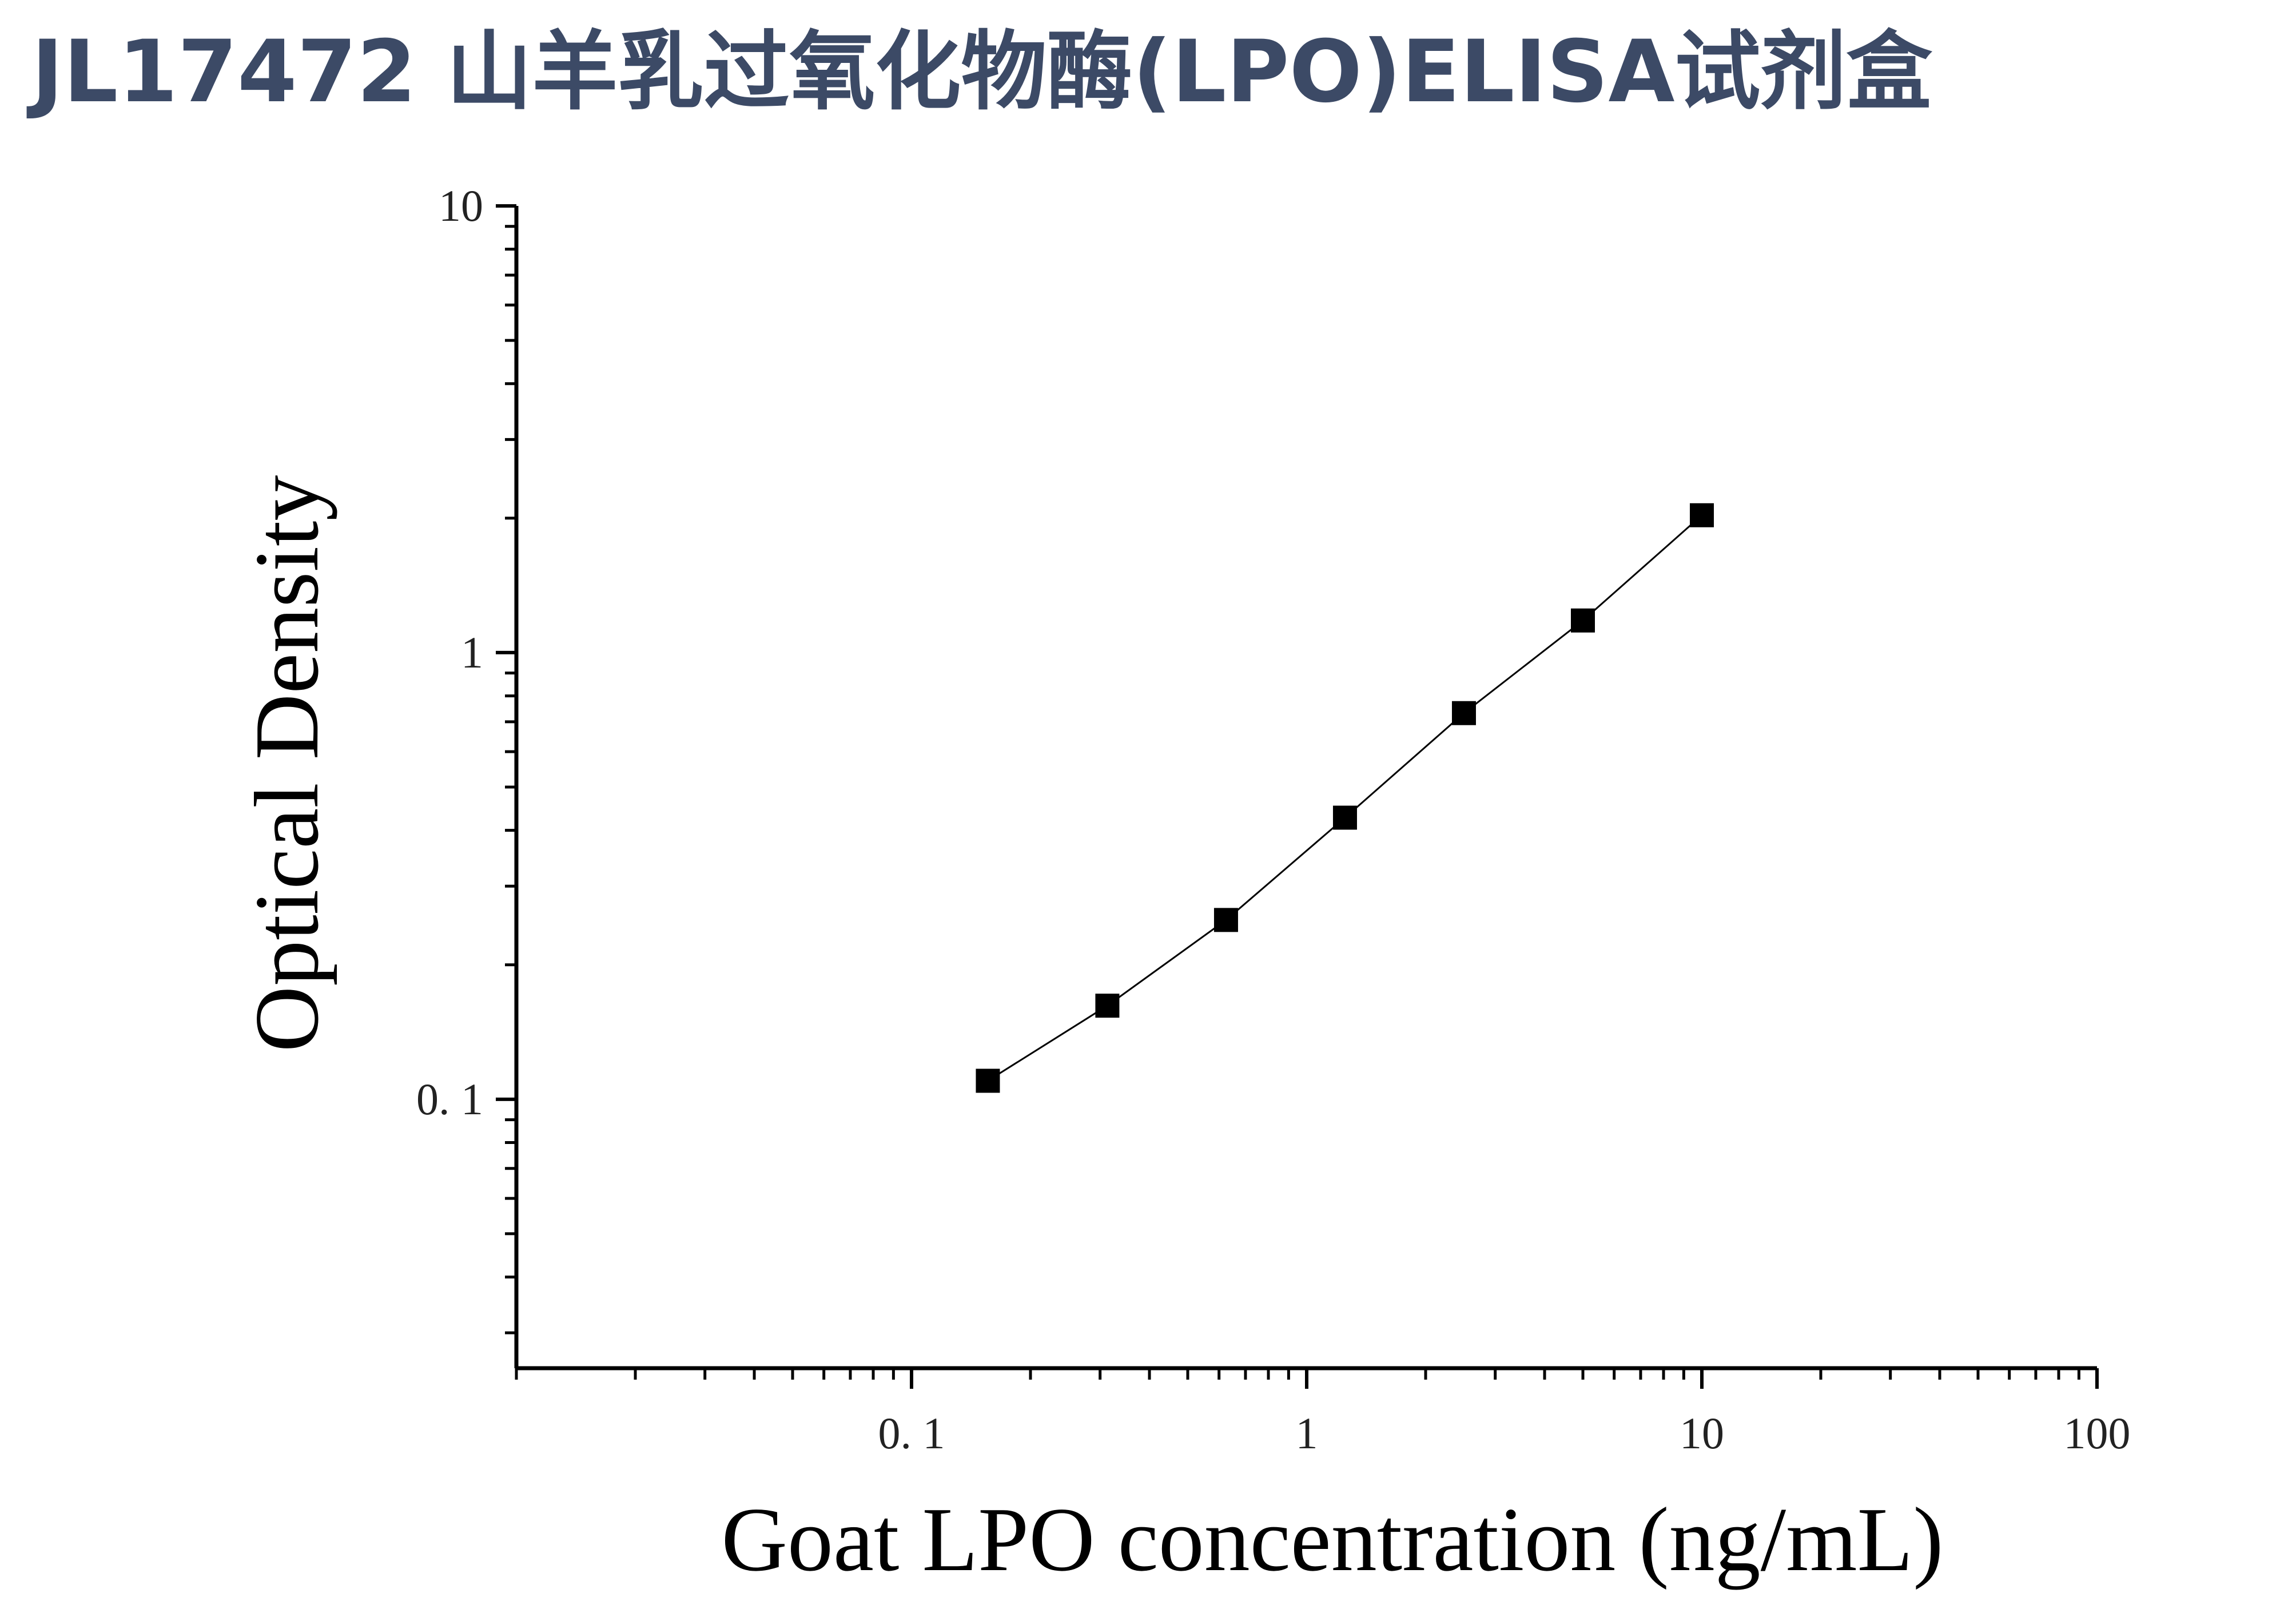  Describe the element at coordinates (2097, 1433) in the screenshot. I see `x-tick-label: 100` at that location.